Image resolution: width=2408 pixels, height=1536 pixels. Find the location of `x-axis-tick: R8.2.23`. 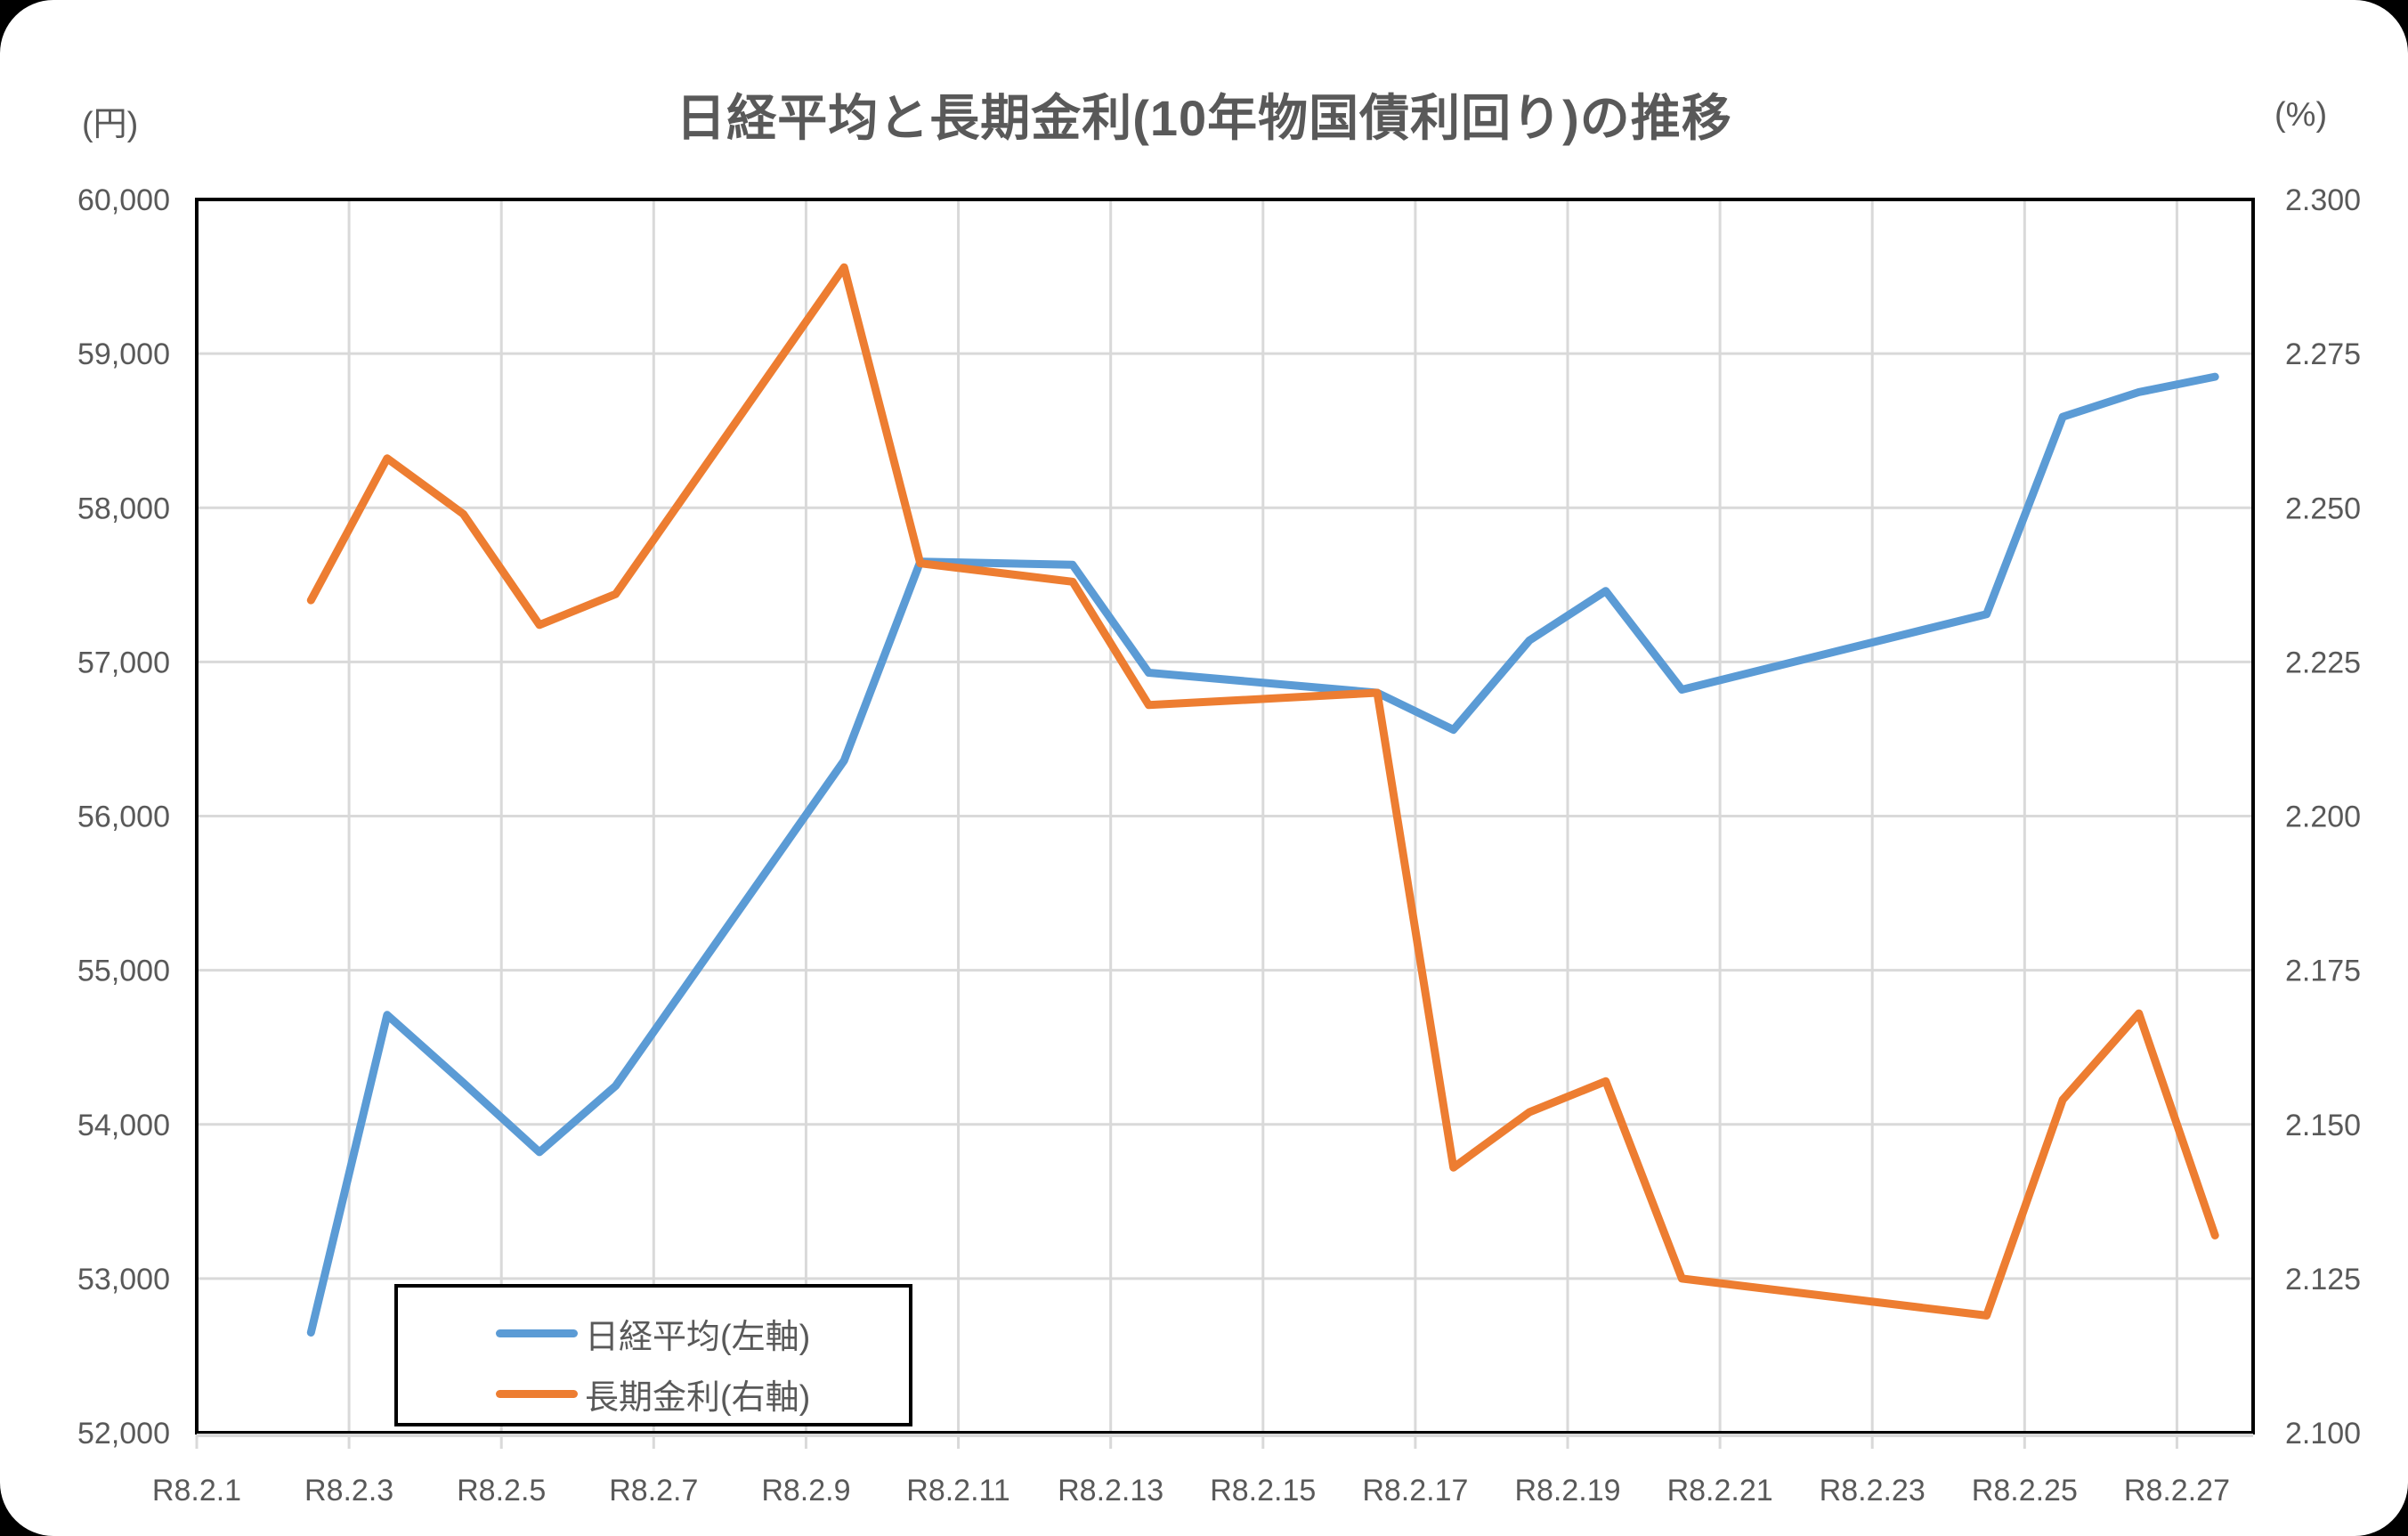

x-axis-tick: R8.2.23 is located at coordinates (1873, 1491).